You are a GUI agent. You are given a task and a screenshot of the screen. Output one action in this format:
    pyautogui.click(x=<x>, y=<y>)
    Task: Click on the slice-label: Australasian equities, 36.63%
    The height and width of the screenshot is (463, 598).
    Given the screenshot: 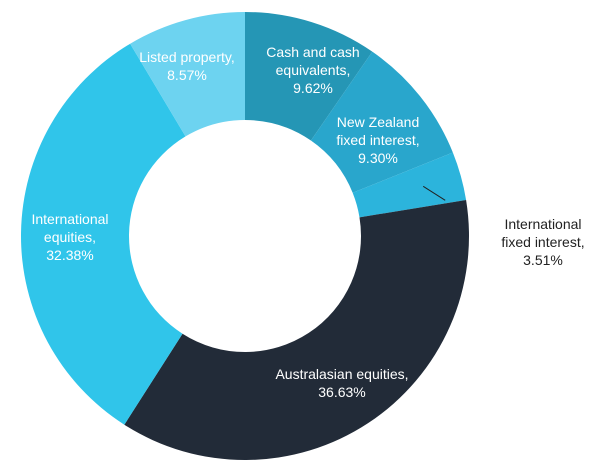 What is the action you would take?
    pyautogui.click(x=342, y=383)
    